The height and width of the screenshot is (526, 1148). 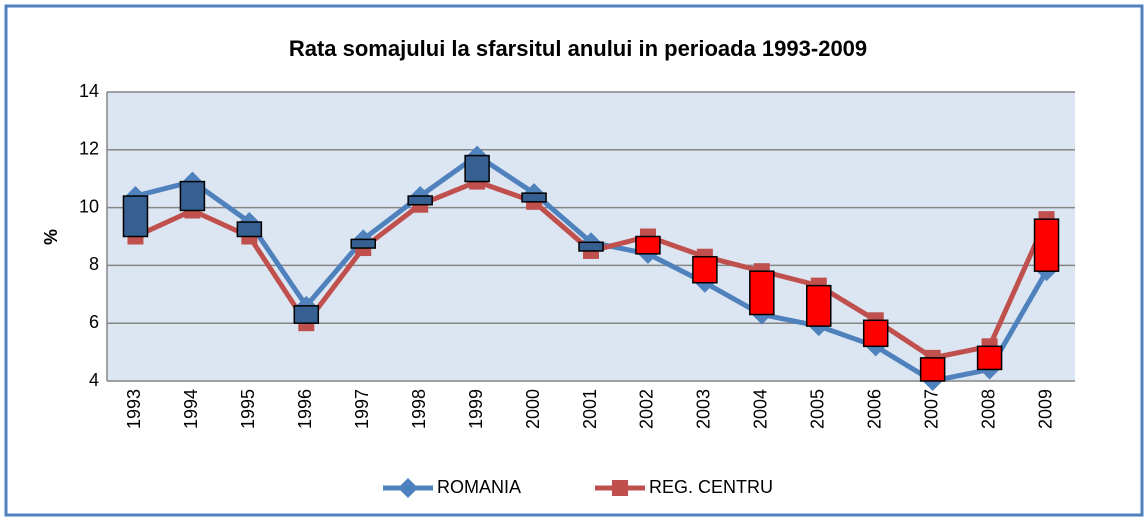 What do you see at coordinates (248, 409) in the screenshot?
I see `x-tick-label: 1995` at bounding box center [248, 409].